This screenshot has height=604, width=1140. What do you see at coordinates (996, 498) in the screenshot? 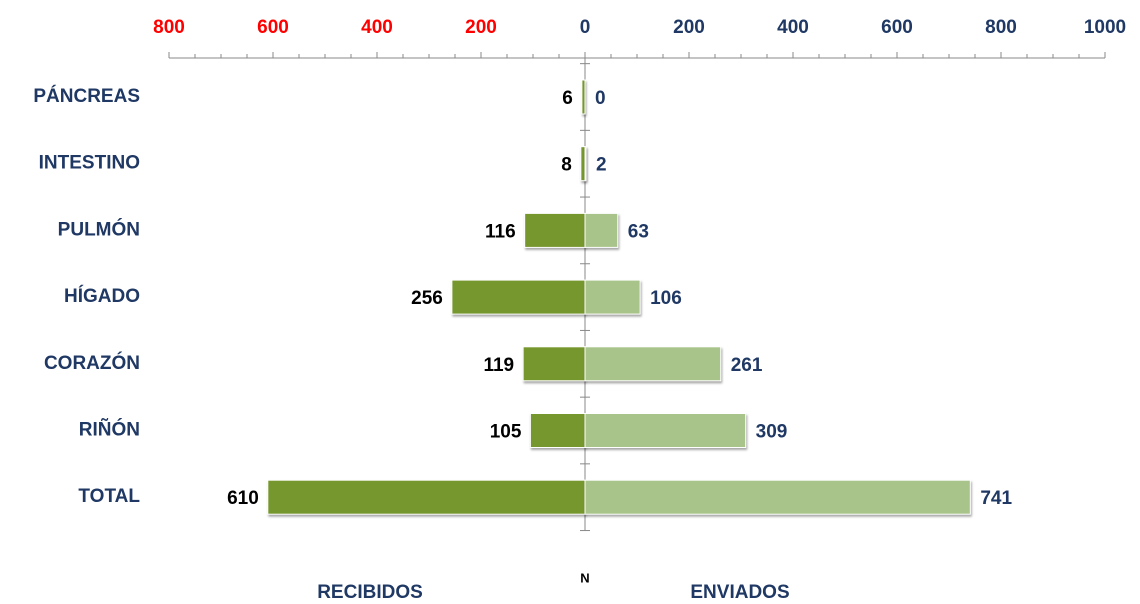
I see `value-label: 741` at bounding box center [996, 498].